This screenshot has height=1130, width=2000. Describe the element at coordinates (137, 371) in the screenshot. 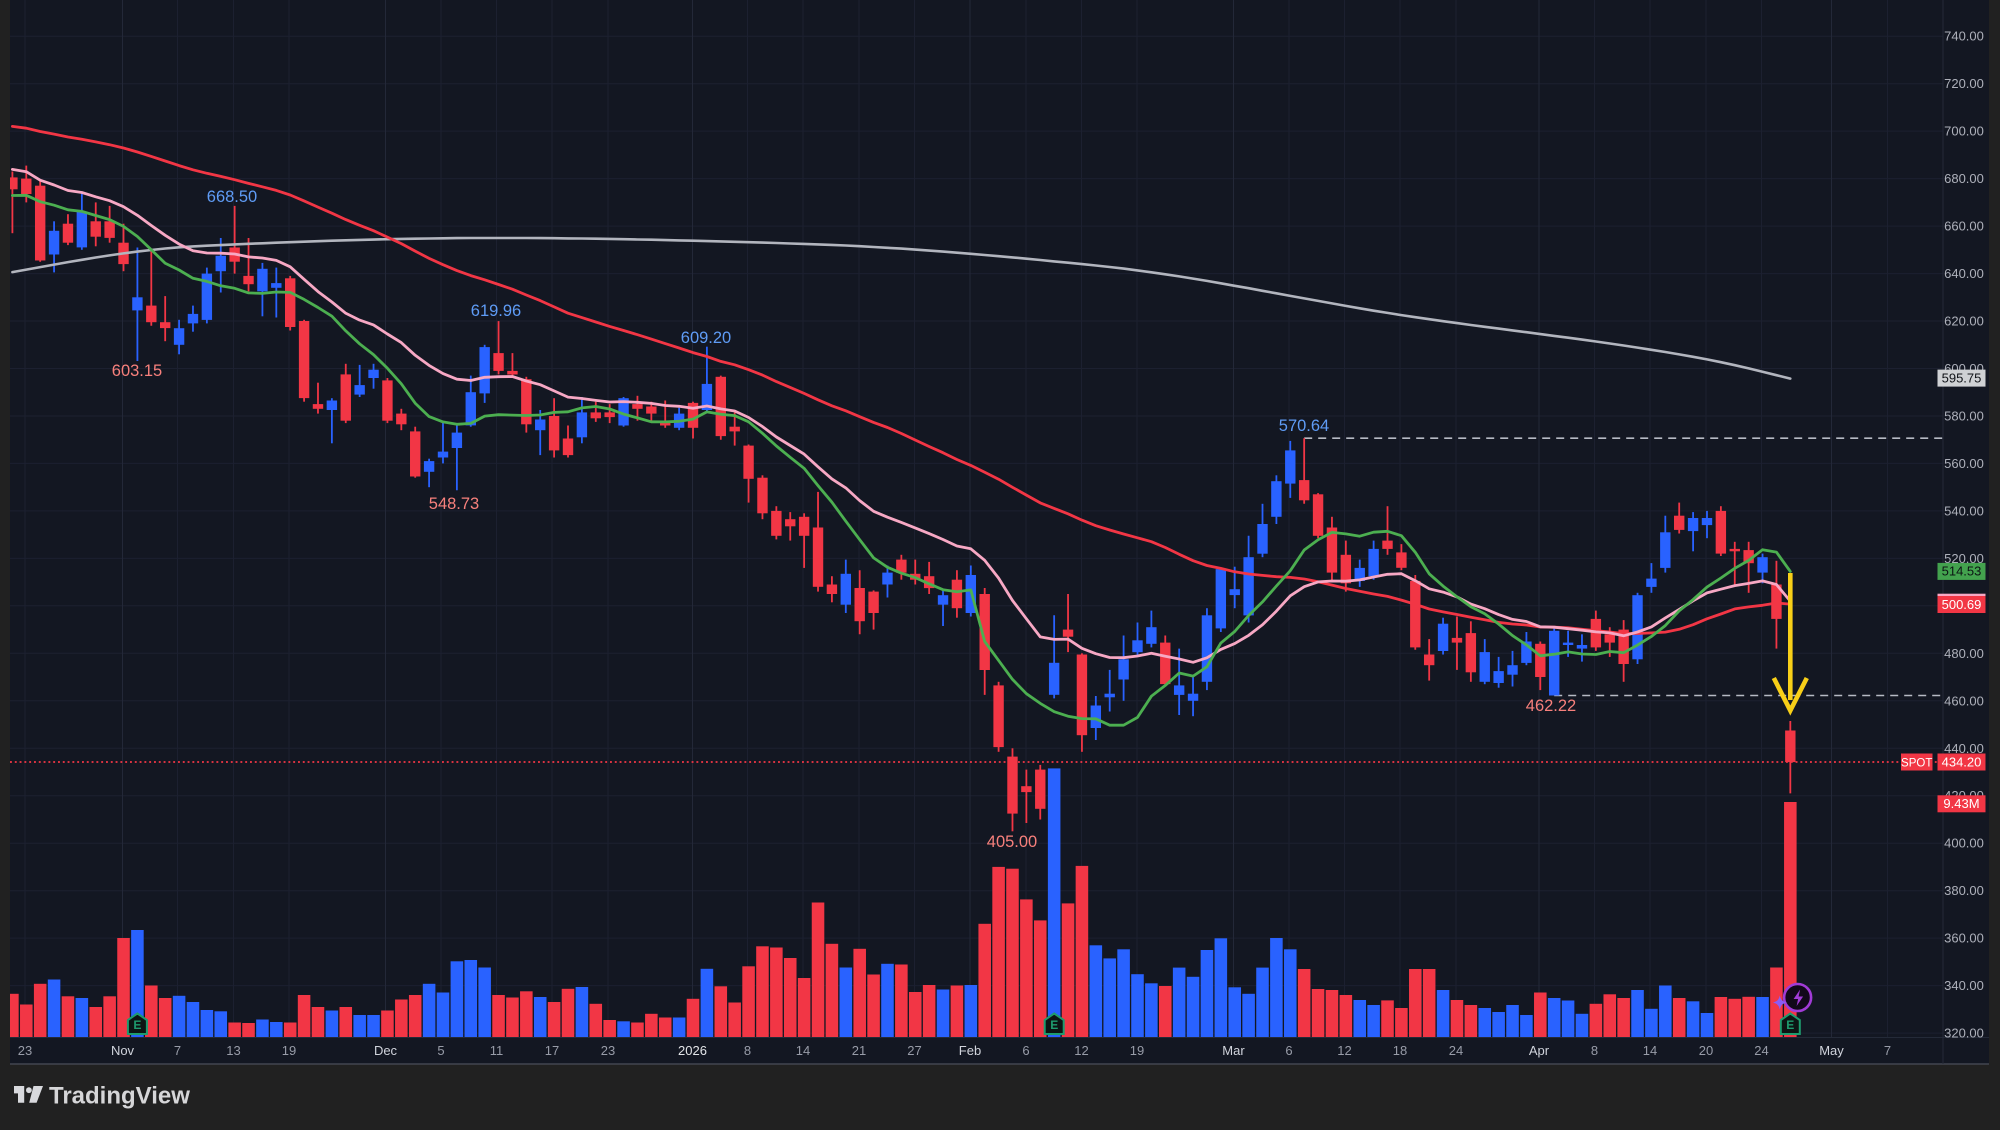

I see `svg-text: 603.15` at that location.